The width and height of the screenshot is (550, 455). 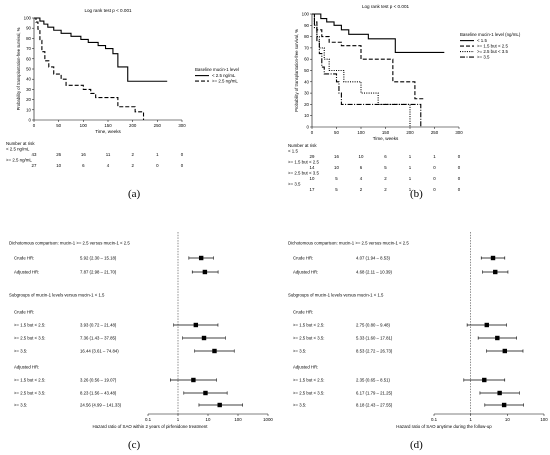 I want to click on row-value: 7.87 (2.98 – 21.70), so click(x=98, y=272).